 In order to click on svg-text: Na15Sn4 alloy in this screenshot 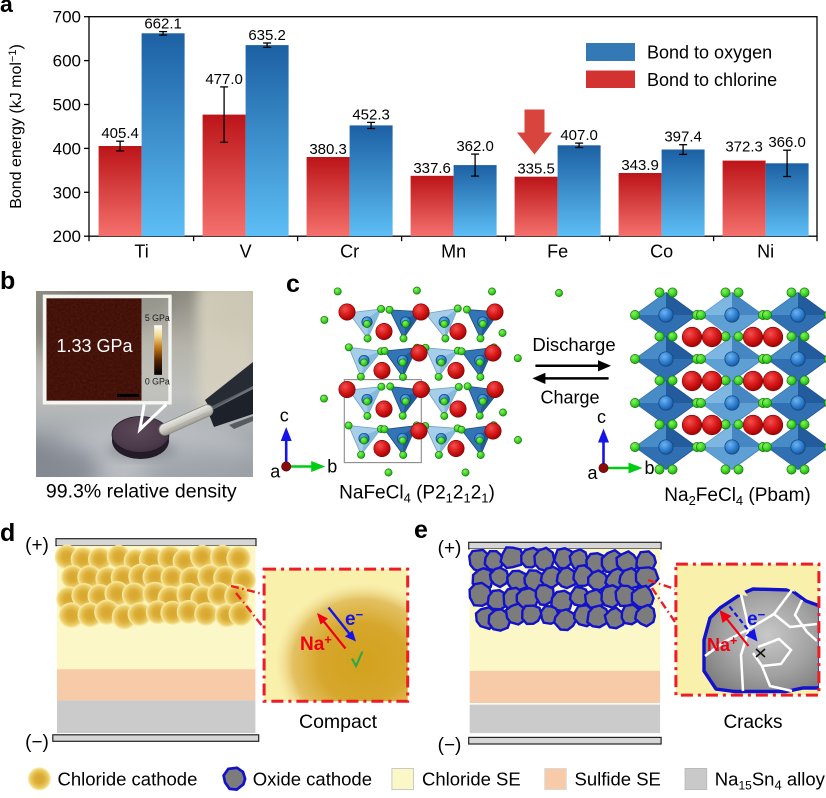, I will do `click(770, 780)`.